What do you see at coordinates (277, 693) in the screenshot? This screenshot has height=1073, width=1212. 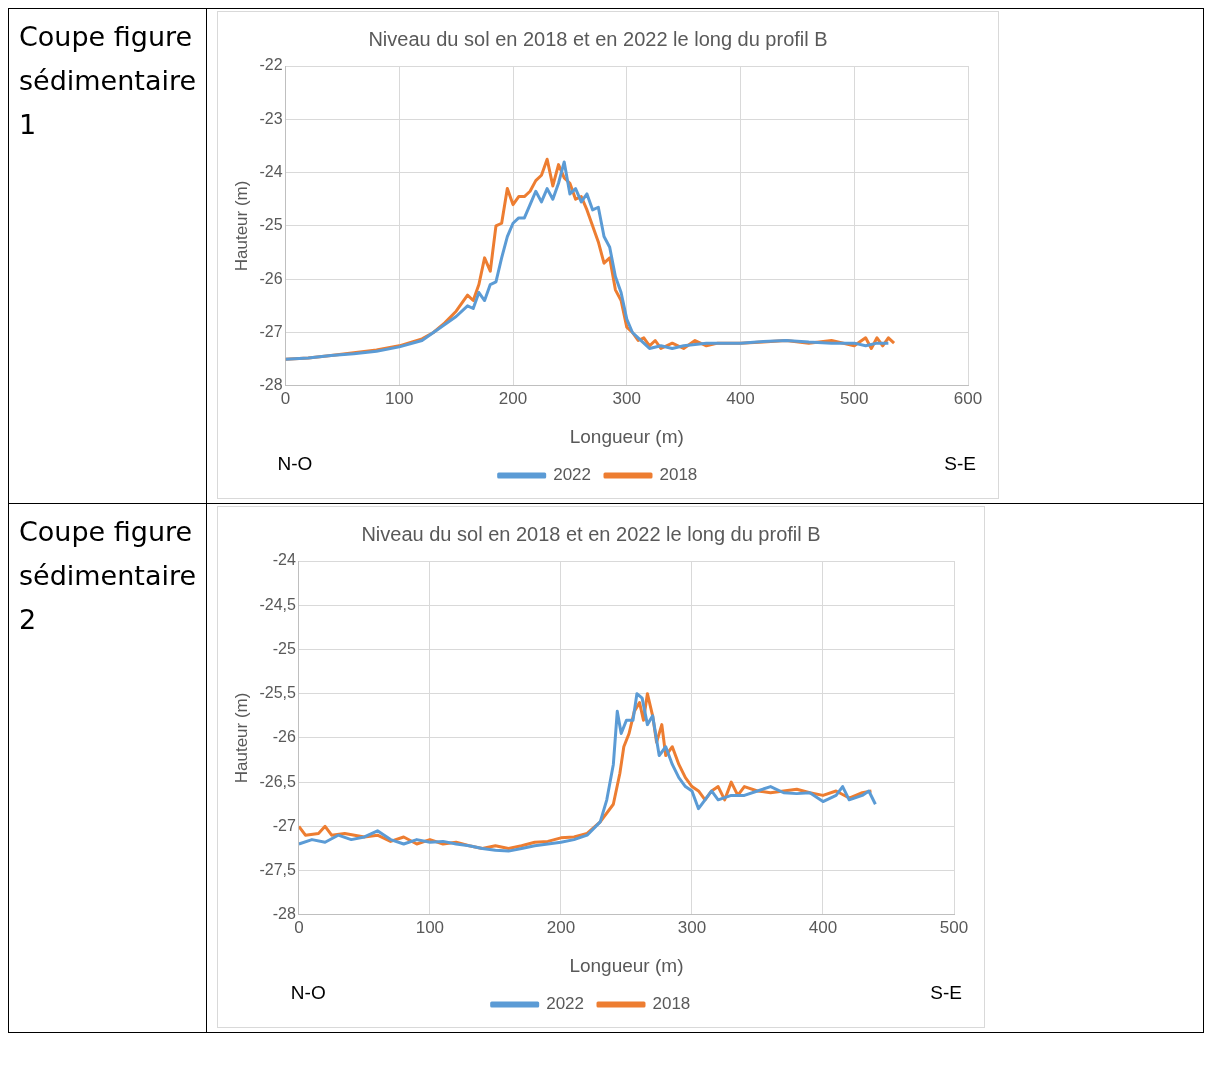 I see `y-tick-label: -25,5` at bounding box center [277, 693].